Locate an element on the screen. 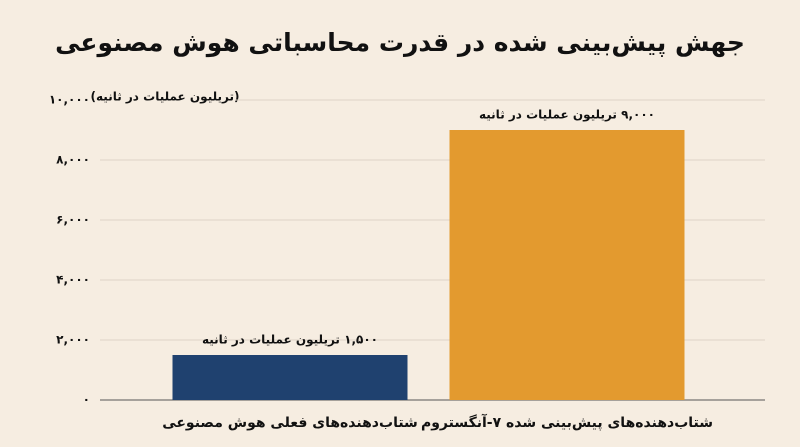  bar is located at coordinates (290, 377).